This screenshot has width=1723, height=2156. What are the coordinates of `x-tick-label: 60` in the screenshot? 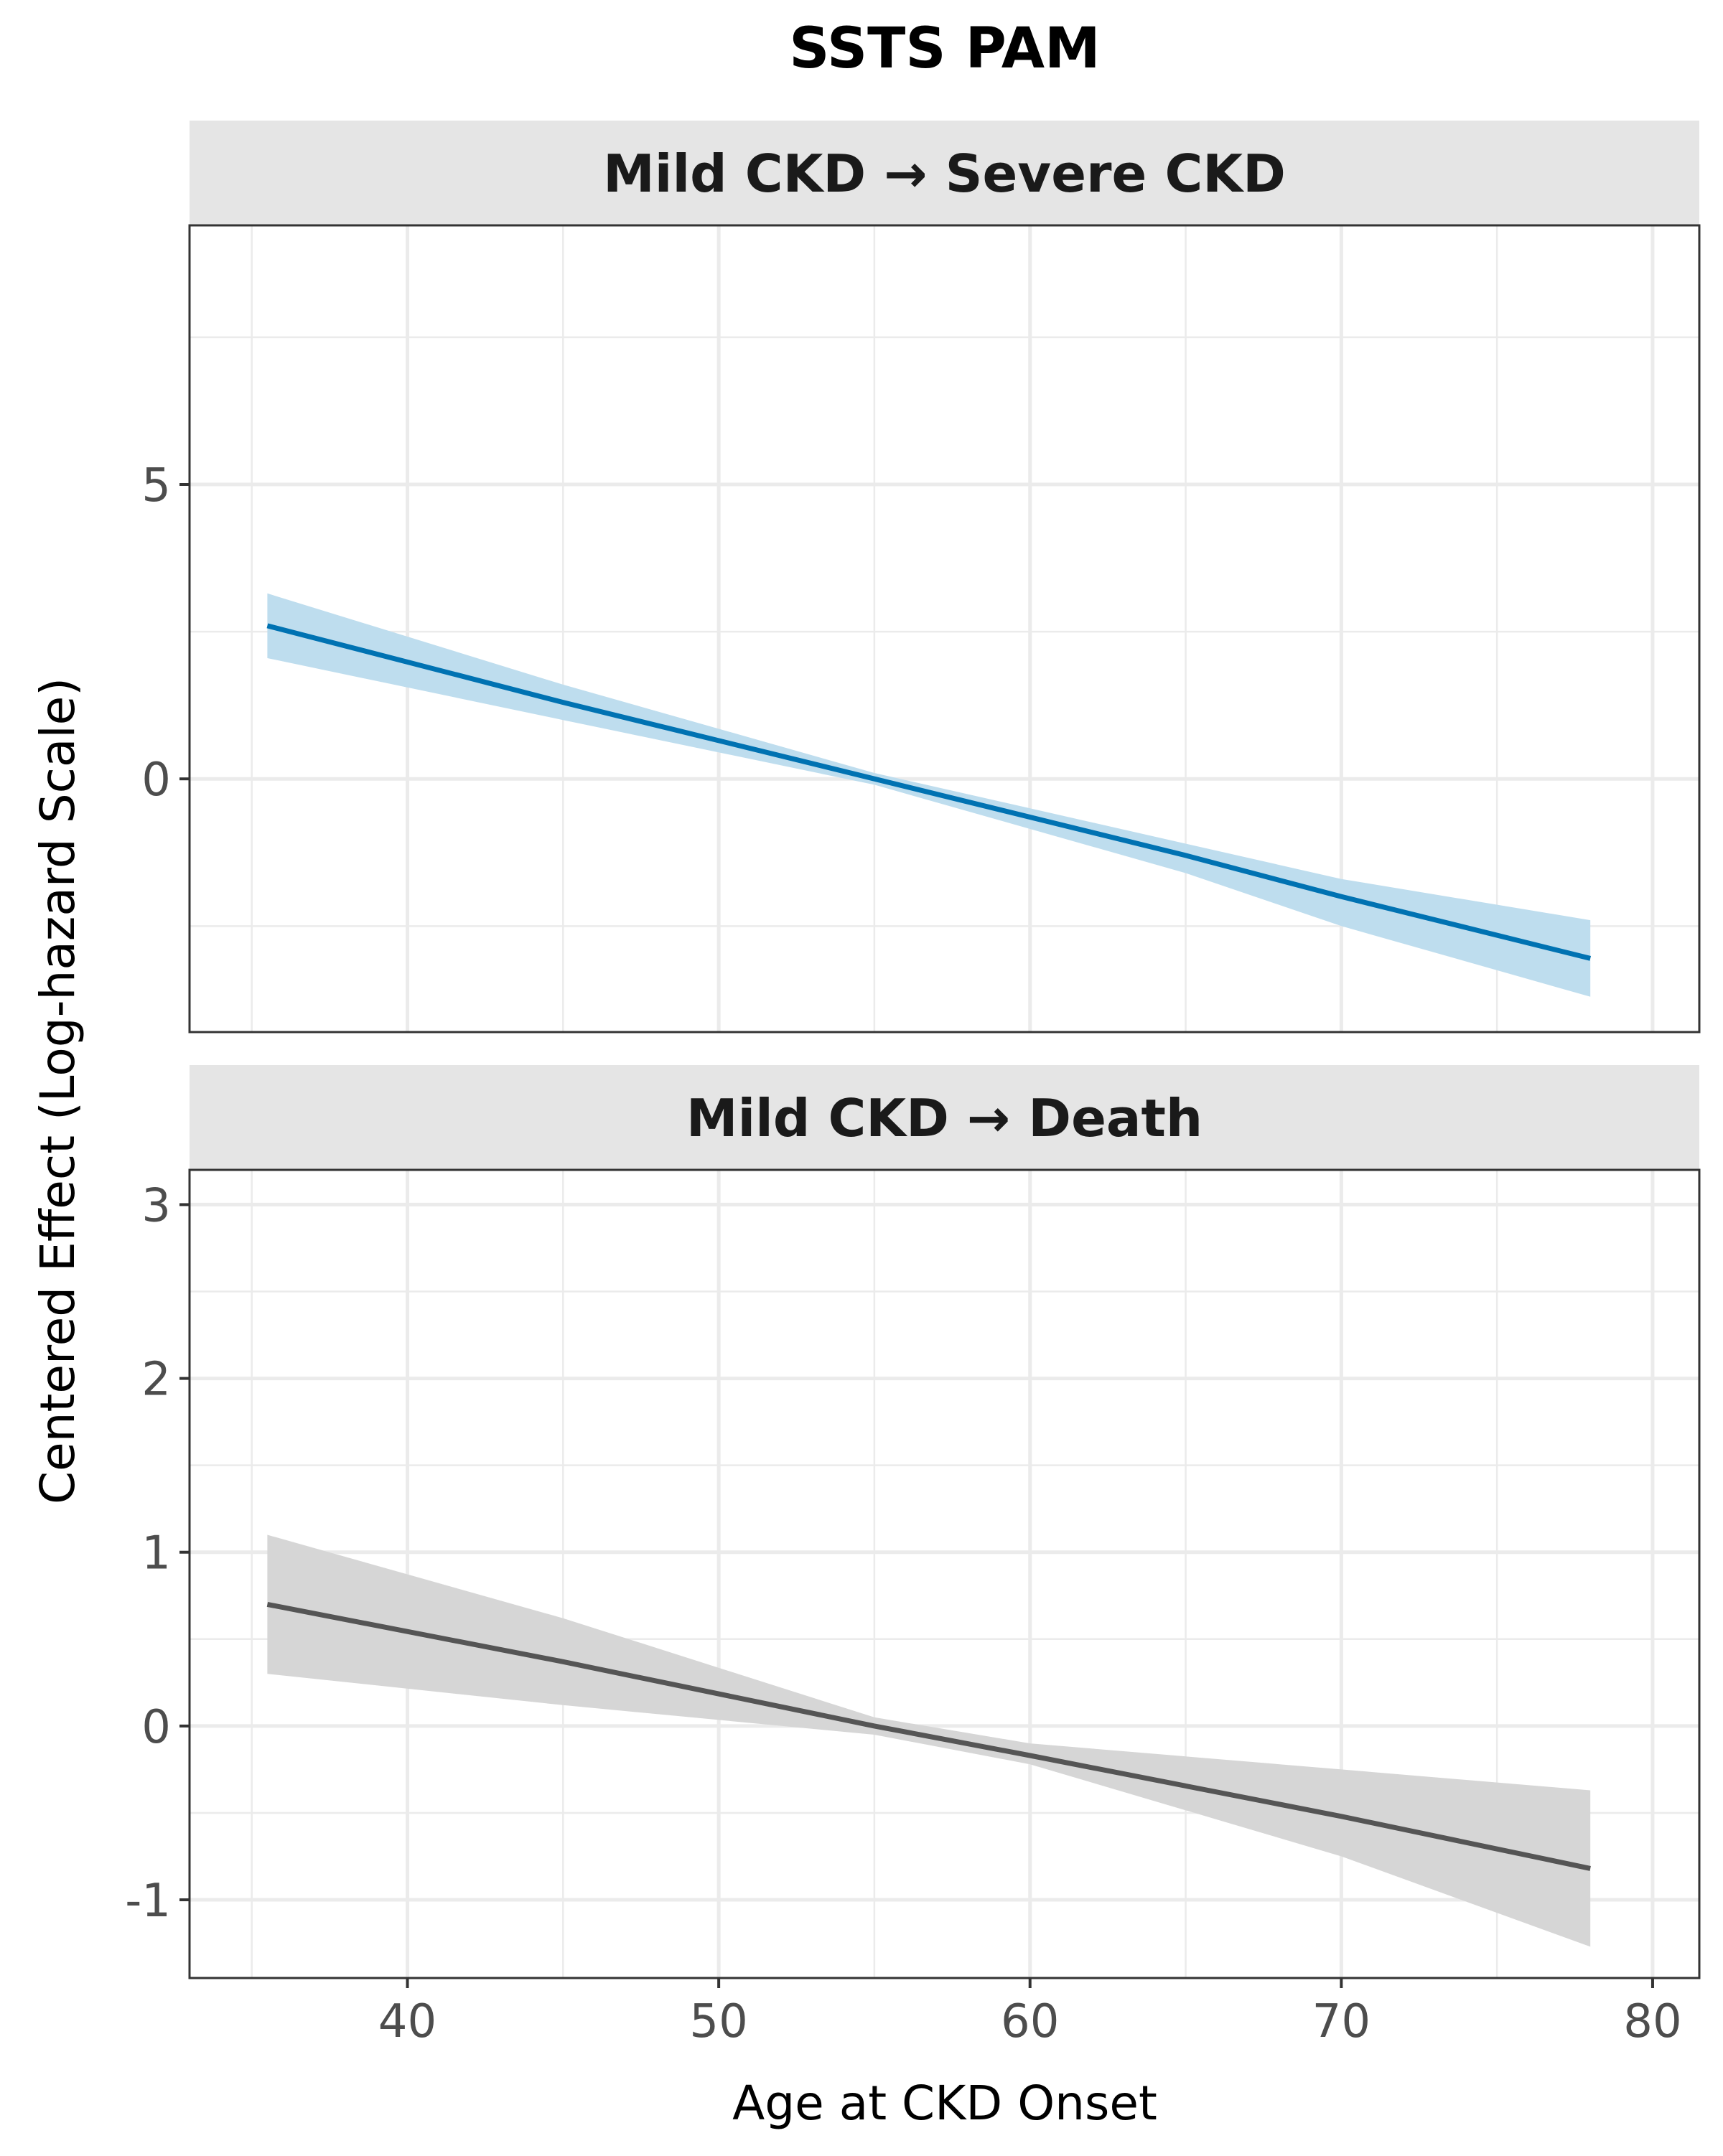 It's located at (1030, 2021).